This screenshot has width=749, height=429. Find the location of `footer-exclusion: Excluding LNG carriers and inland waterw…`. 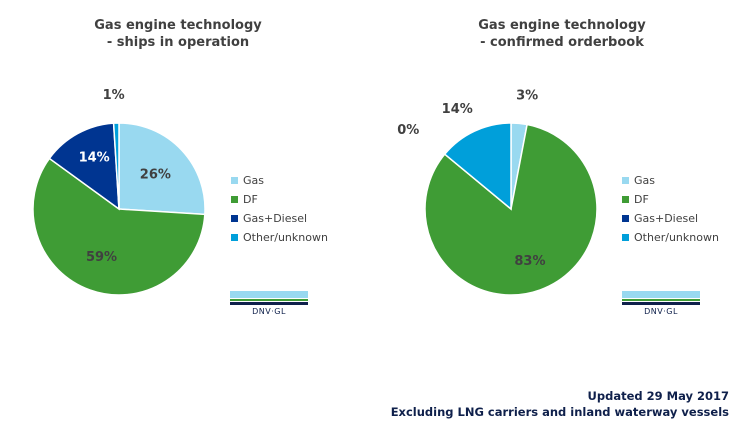

footer-exclusion: Excluding LNG carriers and inland waterw… is located at coordinates (559, 412).